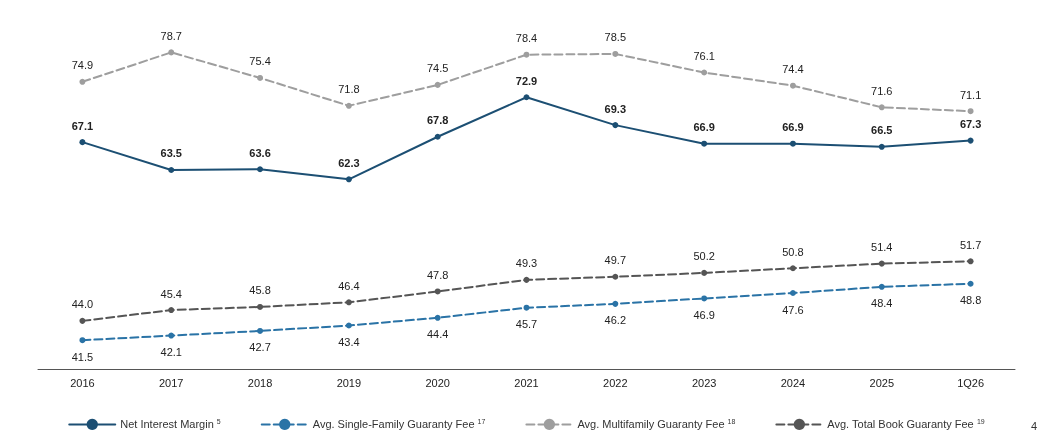 This screenshot has width=1053, height=447. What do you see at coordinates (526, 80) in the screenshot?
I see `data-label: 72.9` at bounding box center [526, 80].